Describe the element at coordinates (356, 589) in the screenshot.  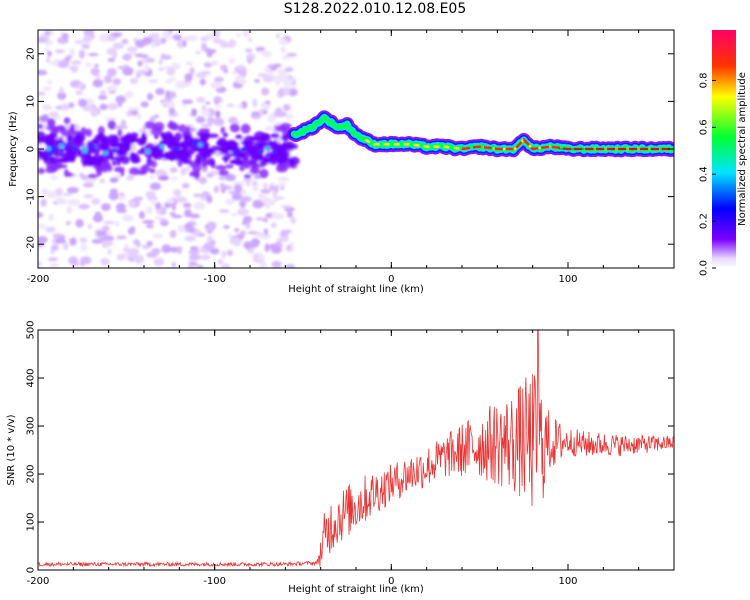
I see `snr-xlabel: Height of straight line (km)` at that location.